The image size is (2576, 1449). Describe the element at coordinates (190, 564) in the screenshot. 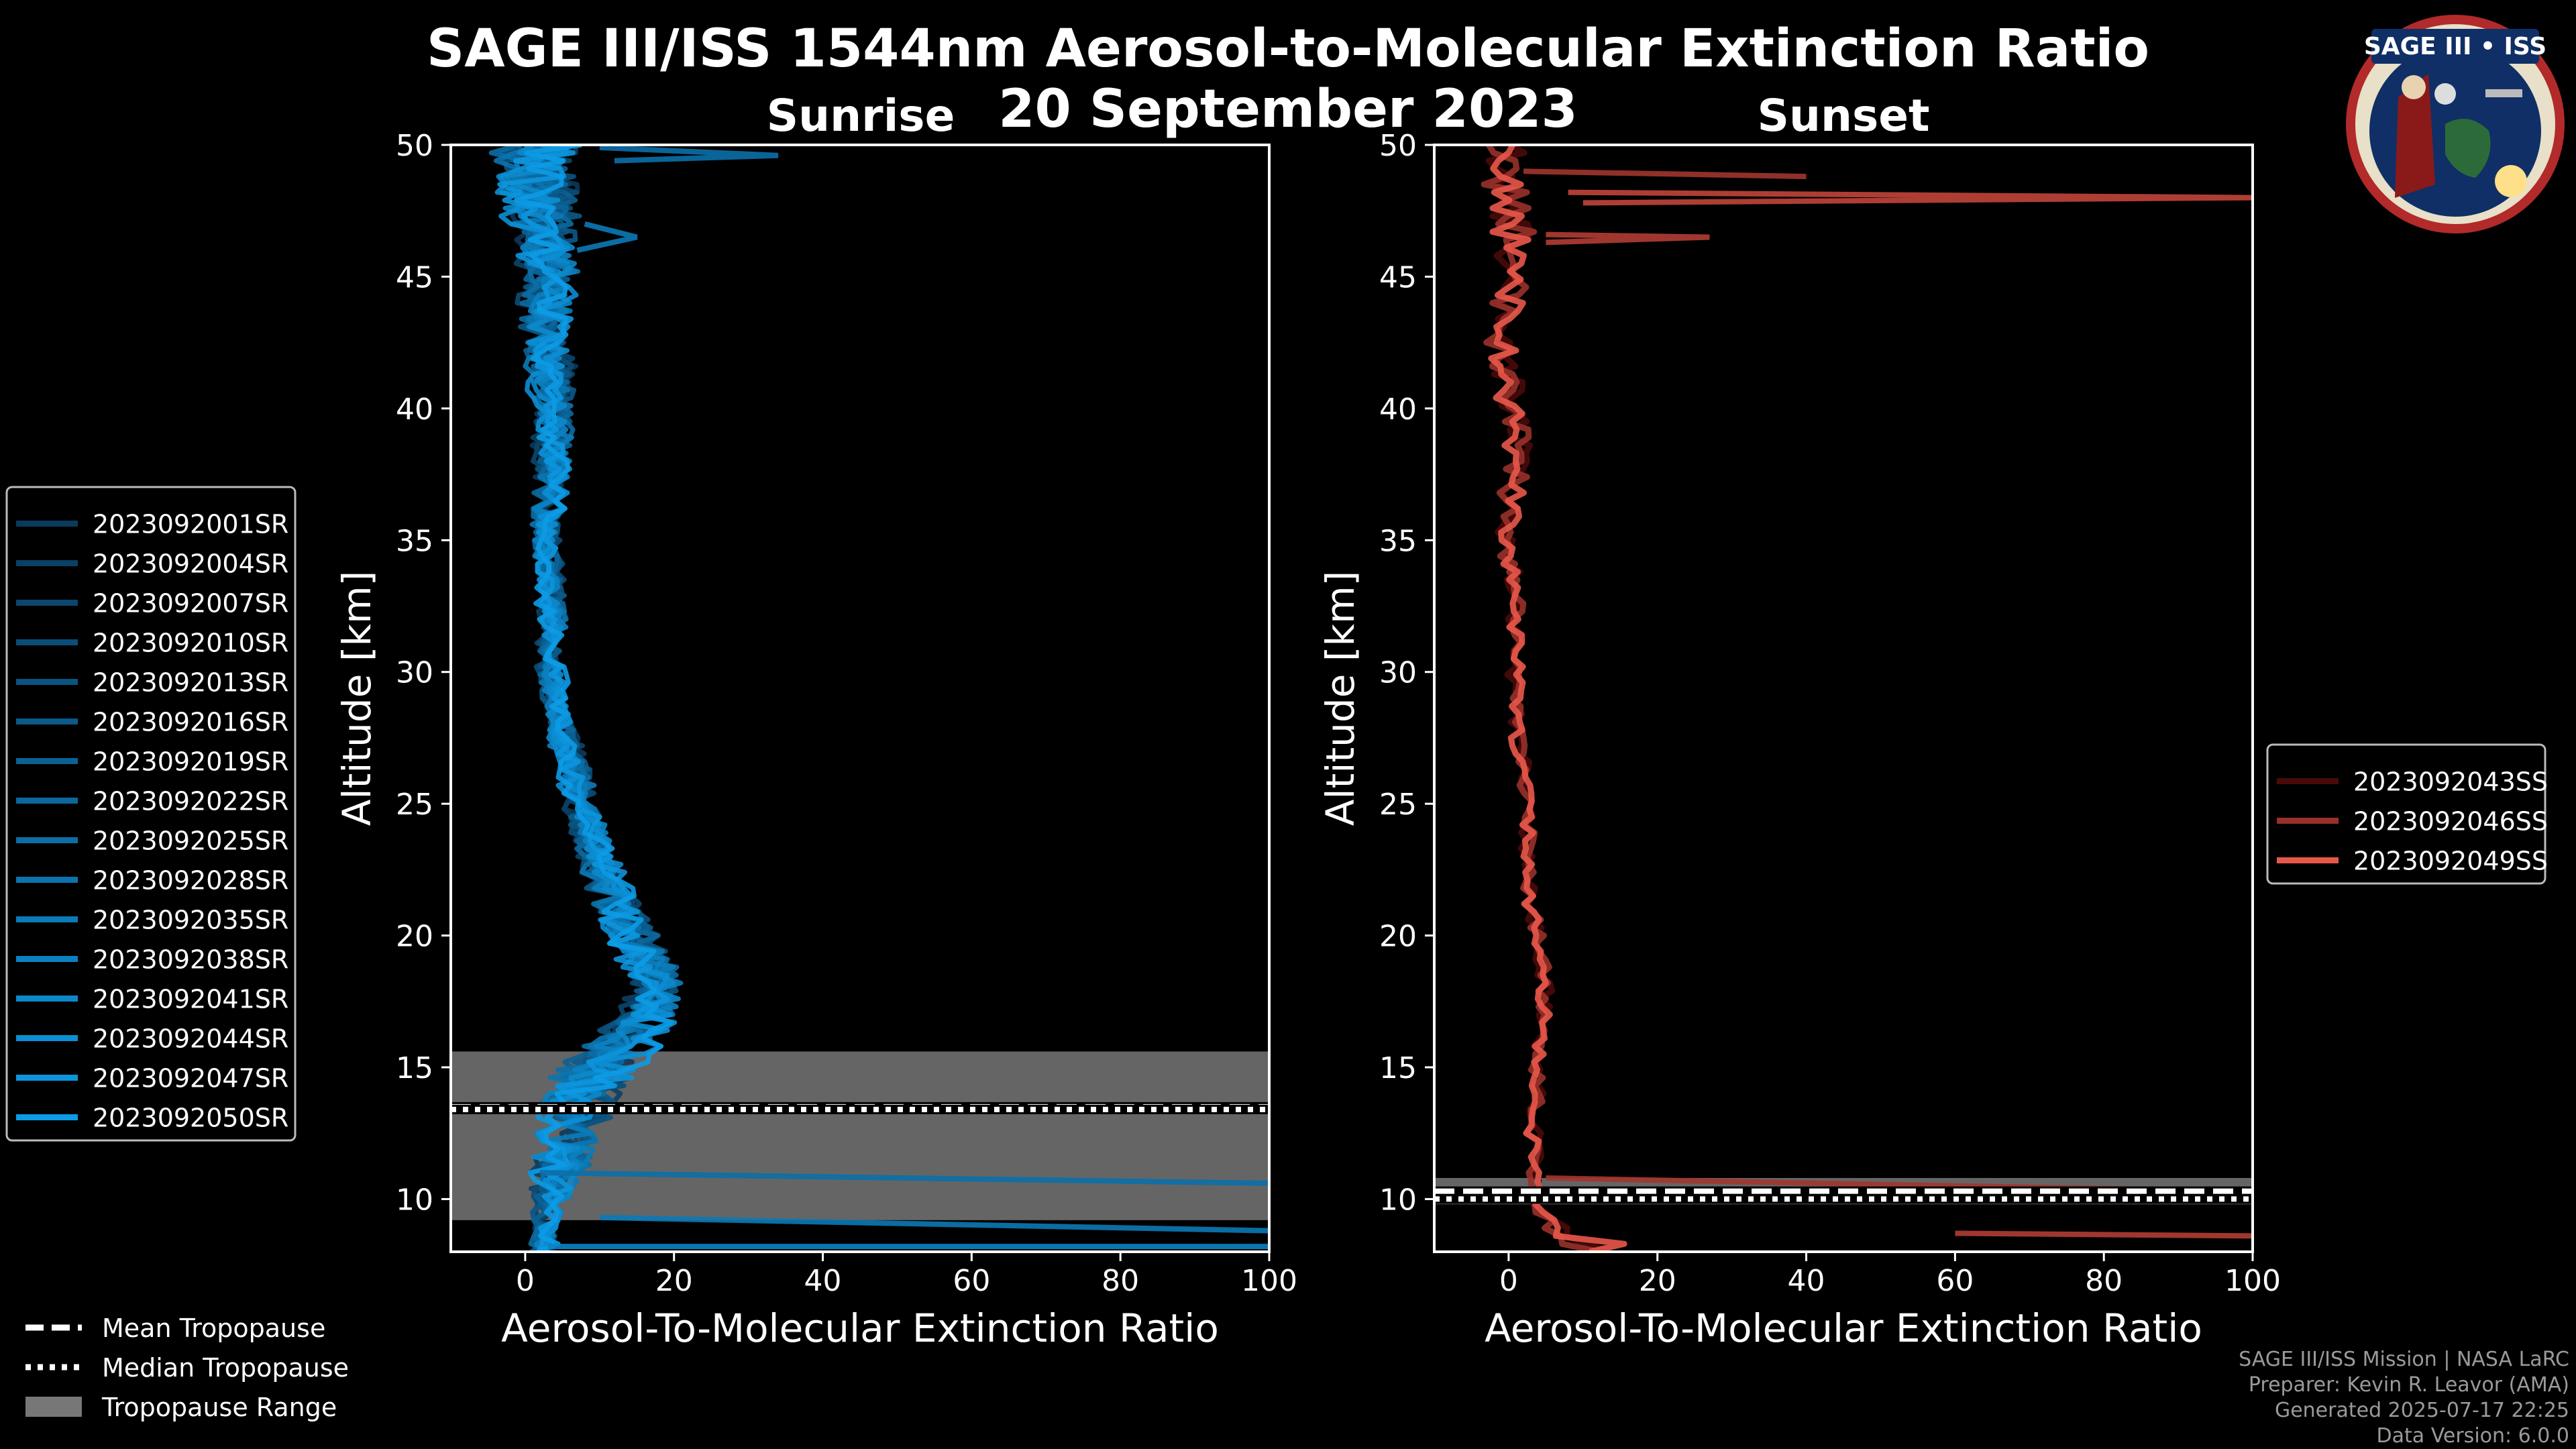

I see `legend-label: 2023092004SR` at that location.